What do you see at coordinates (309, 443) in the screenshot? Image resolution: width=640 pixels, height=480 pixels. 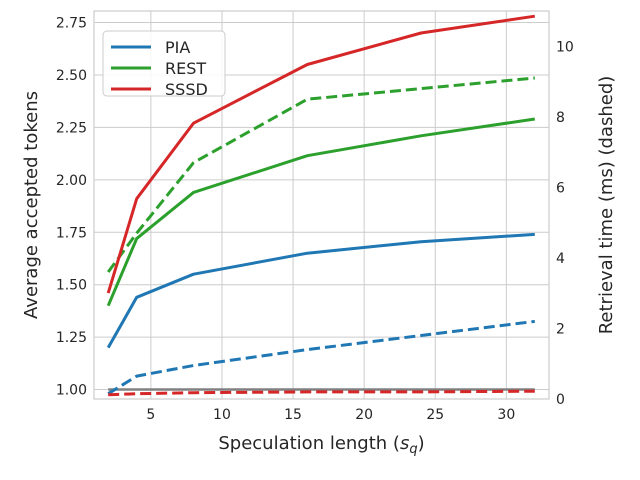 I see `x-axis-label-prefix: Speculation length (` at bounding box center [309, 443].